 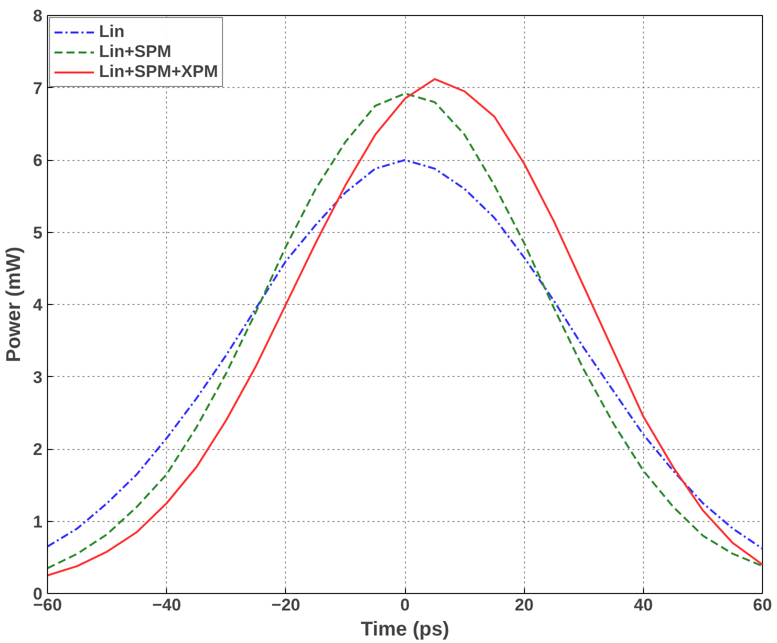 What do you see at coordinates (405, 629) in the screenshot?
I see `x-axis-title: Time (ps)` at bounding box center [405, 629].